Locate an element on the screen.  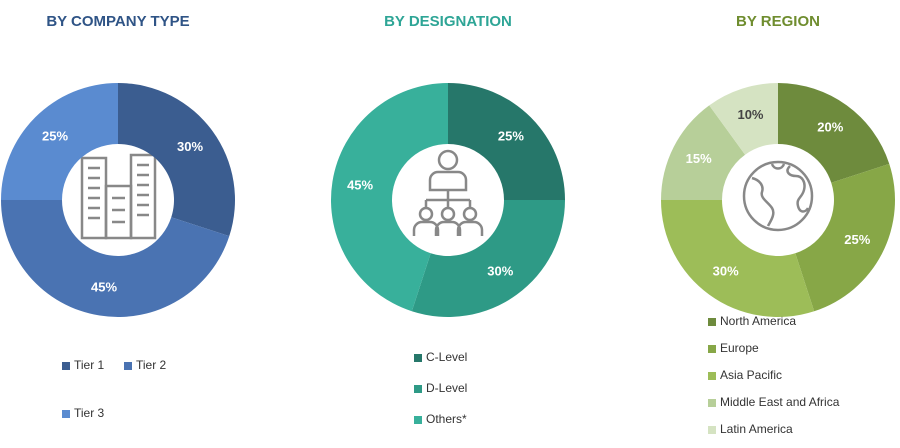
data-label: 10% is located at coordinates (750, 114).